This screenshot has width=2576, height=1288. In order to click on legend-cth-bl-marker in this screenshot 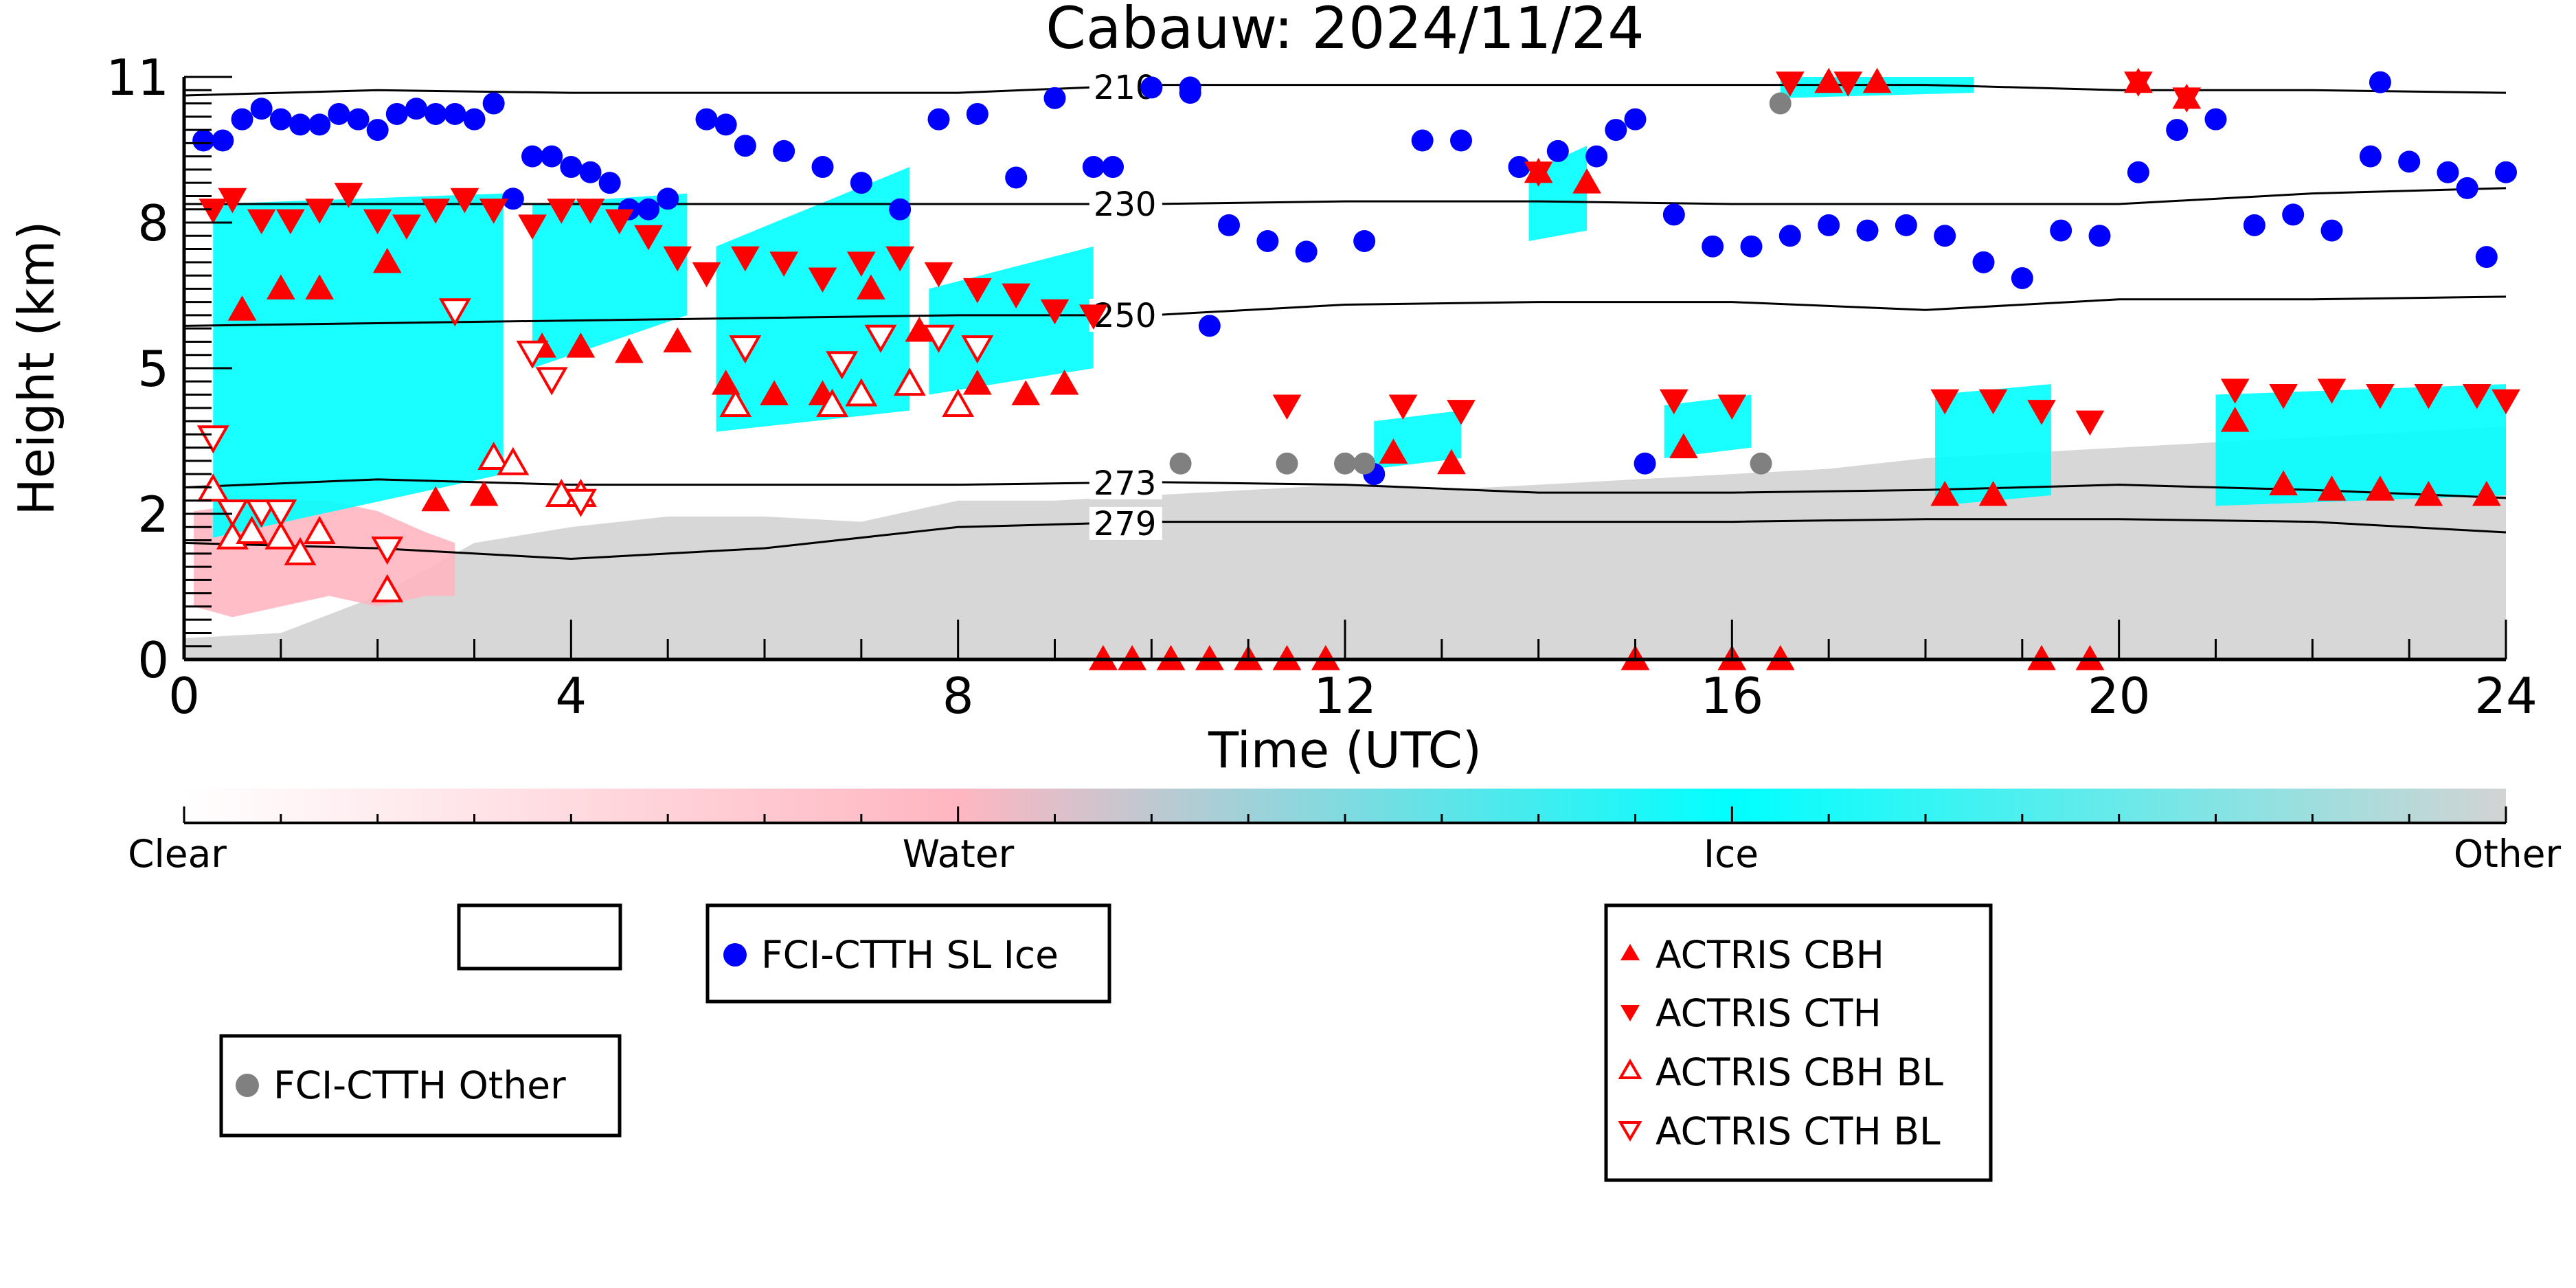, I will do `click(1630, 1131)`.